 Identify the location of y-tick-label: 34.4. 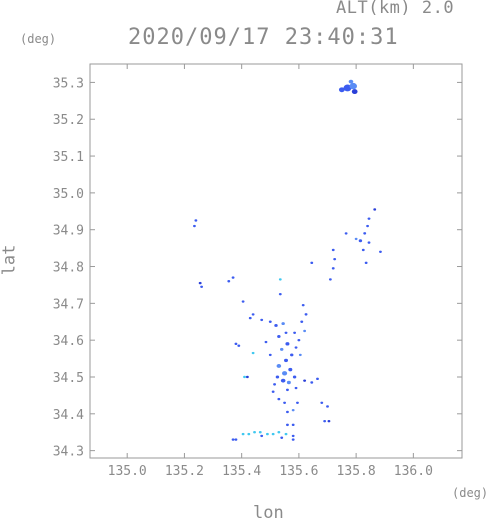
(68, 415).